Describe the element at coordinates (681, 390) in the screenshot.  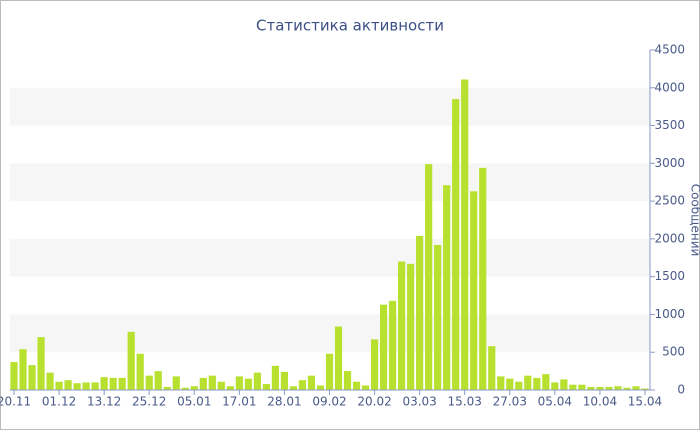
I see `y-tick-label: 0` at that location.